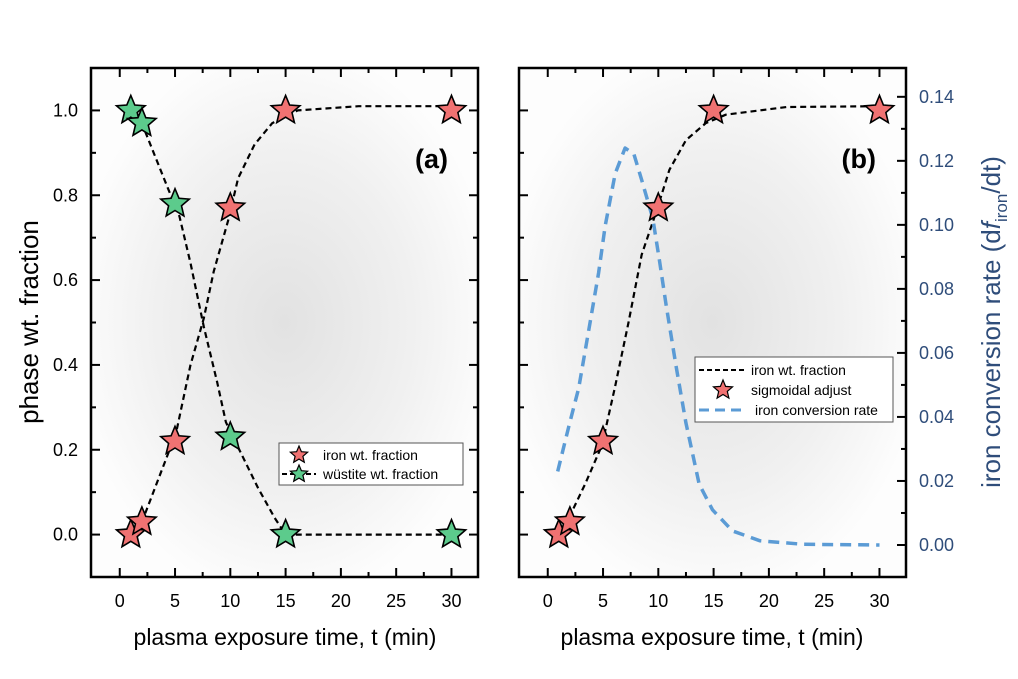 This screenshot has width=1018, height=679. I want to click on right-y-tick-label: 0.04, so click(936, 417).